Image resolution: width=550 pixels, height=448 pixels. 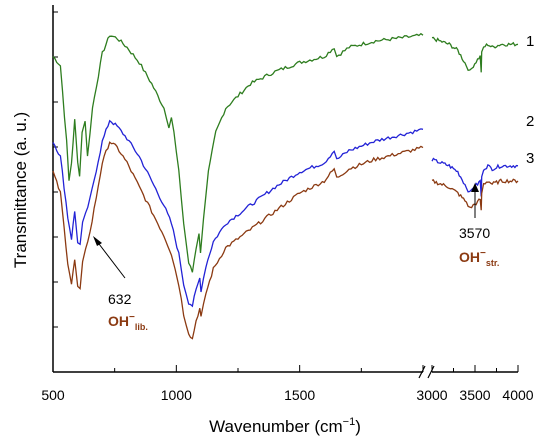 I want to click on x-tick-label-1500: 1500, so click(x=299, y=395).